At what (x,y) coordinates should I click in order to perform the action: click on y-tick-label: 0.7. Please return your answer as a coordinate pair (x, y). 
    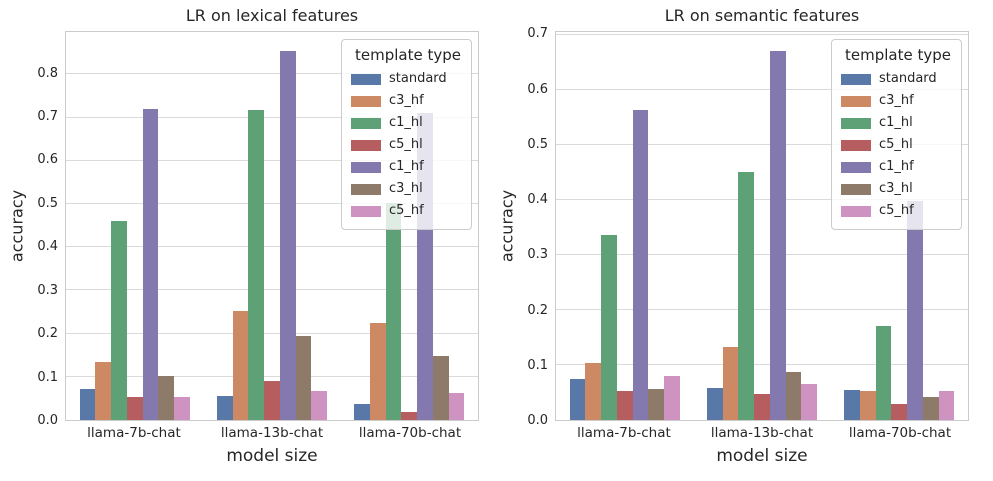
    Looking at the image, I should click on (47, 116).